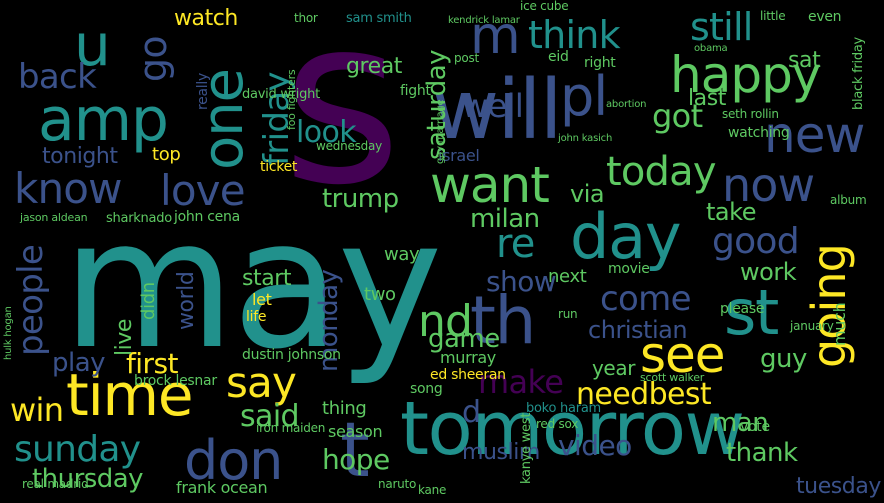 The width and height of the screenshot is (884, 503). I want to click on word-fight: fight, so click(415, 91).